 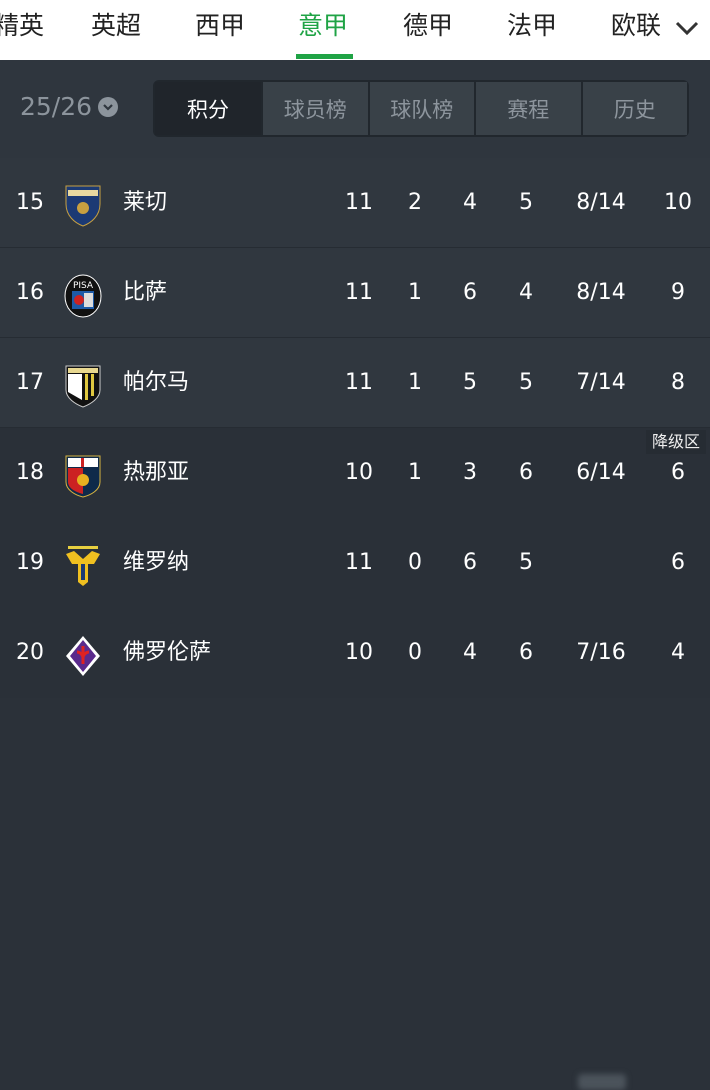 What do you see at coordinates (634, 108) in the screenshot?
I see `segment-history: 历史` at bounding box center [634, 108].